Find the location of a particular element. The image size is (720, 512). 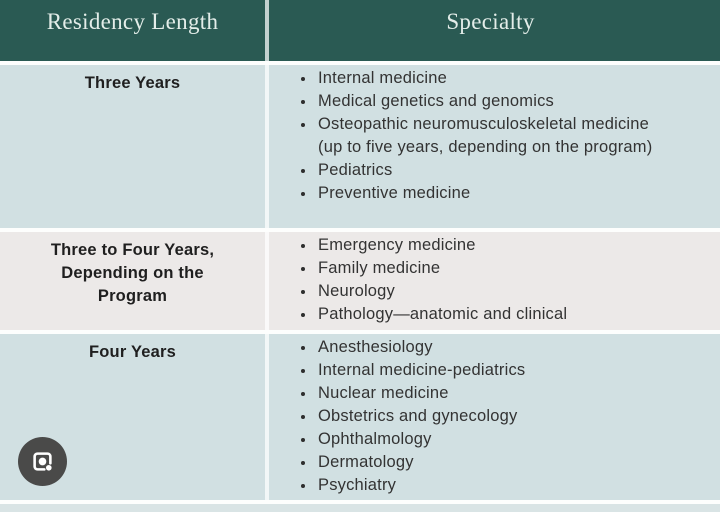

specialty-item: Medical genetics and genomics is located at coordinates (506, 101).